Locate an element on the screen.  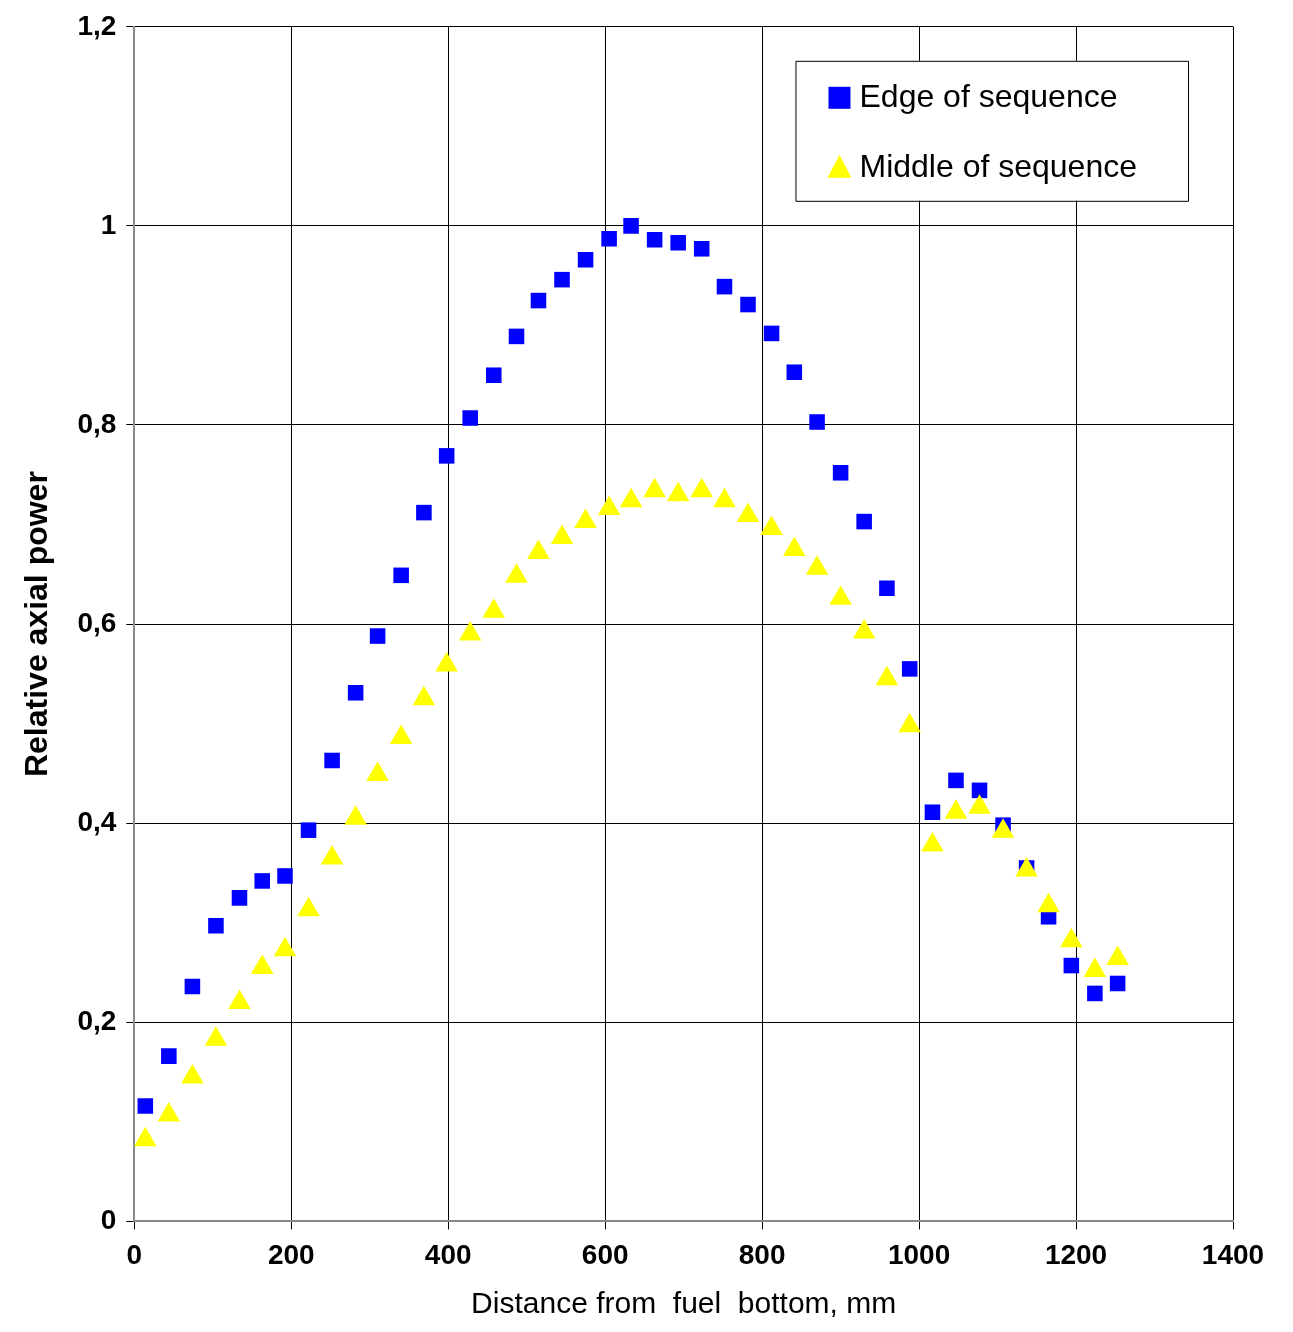
y-tick-label: 1 is located at coordinates (108, 224).